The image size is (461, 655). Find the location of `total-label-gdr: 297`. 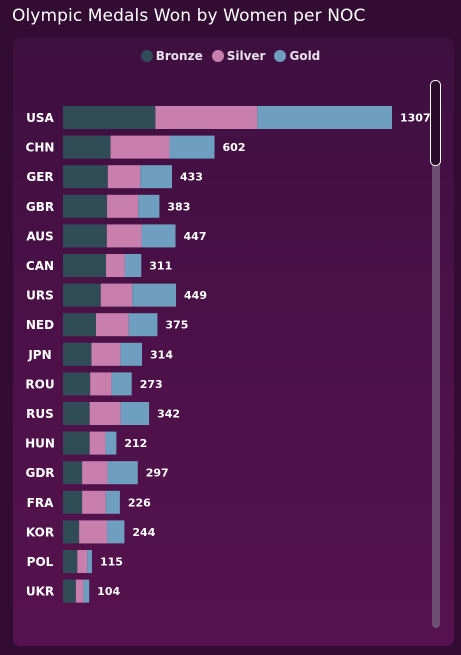

total-label-gdr: 297 is located at coordinates (157, 473).